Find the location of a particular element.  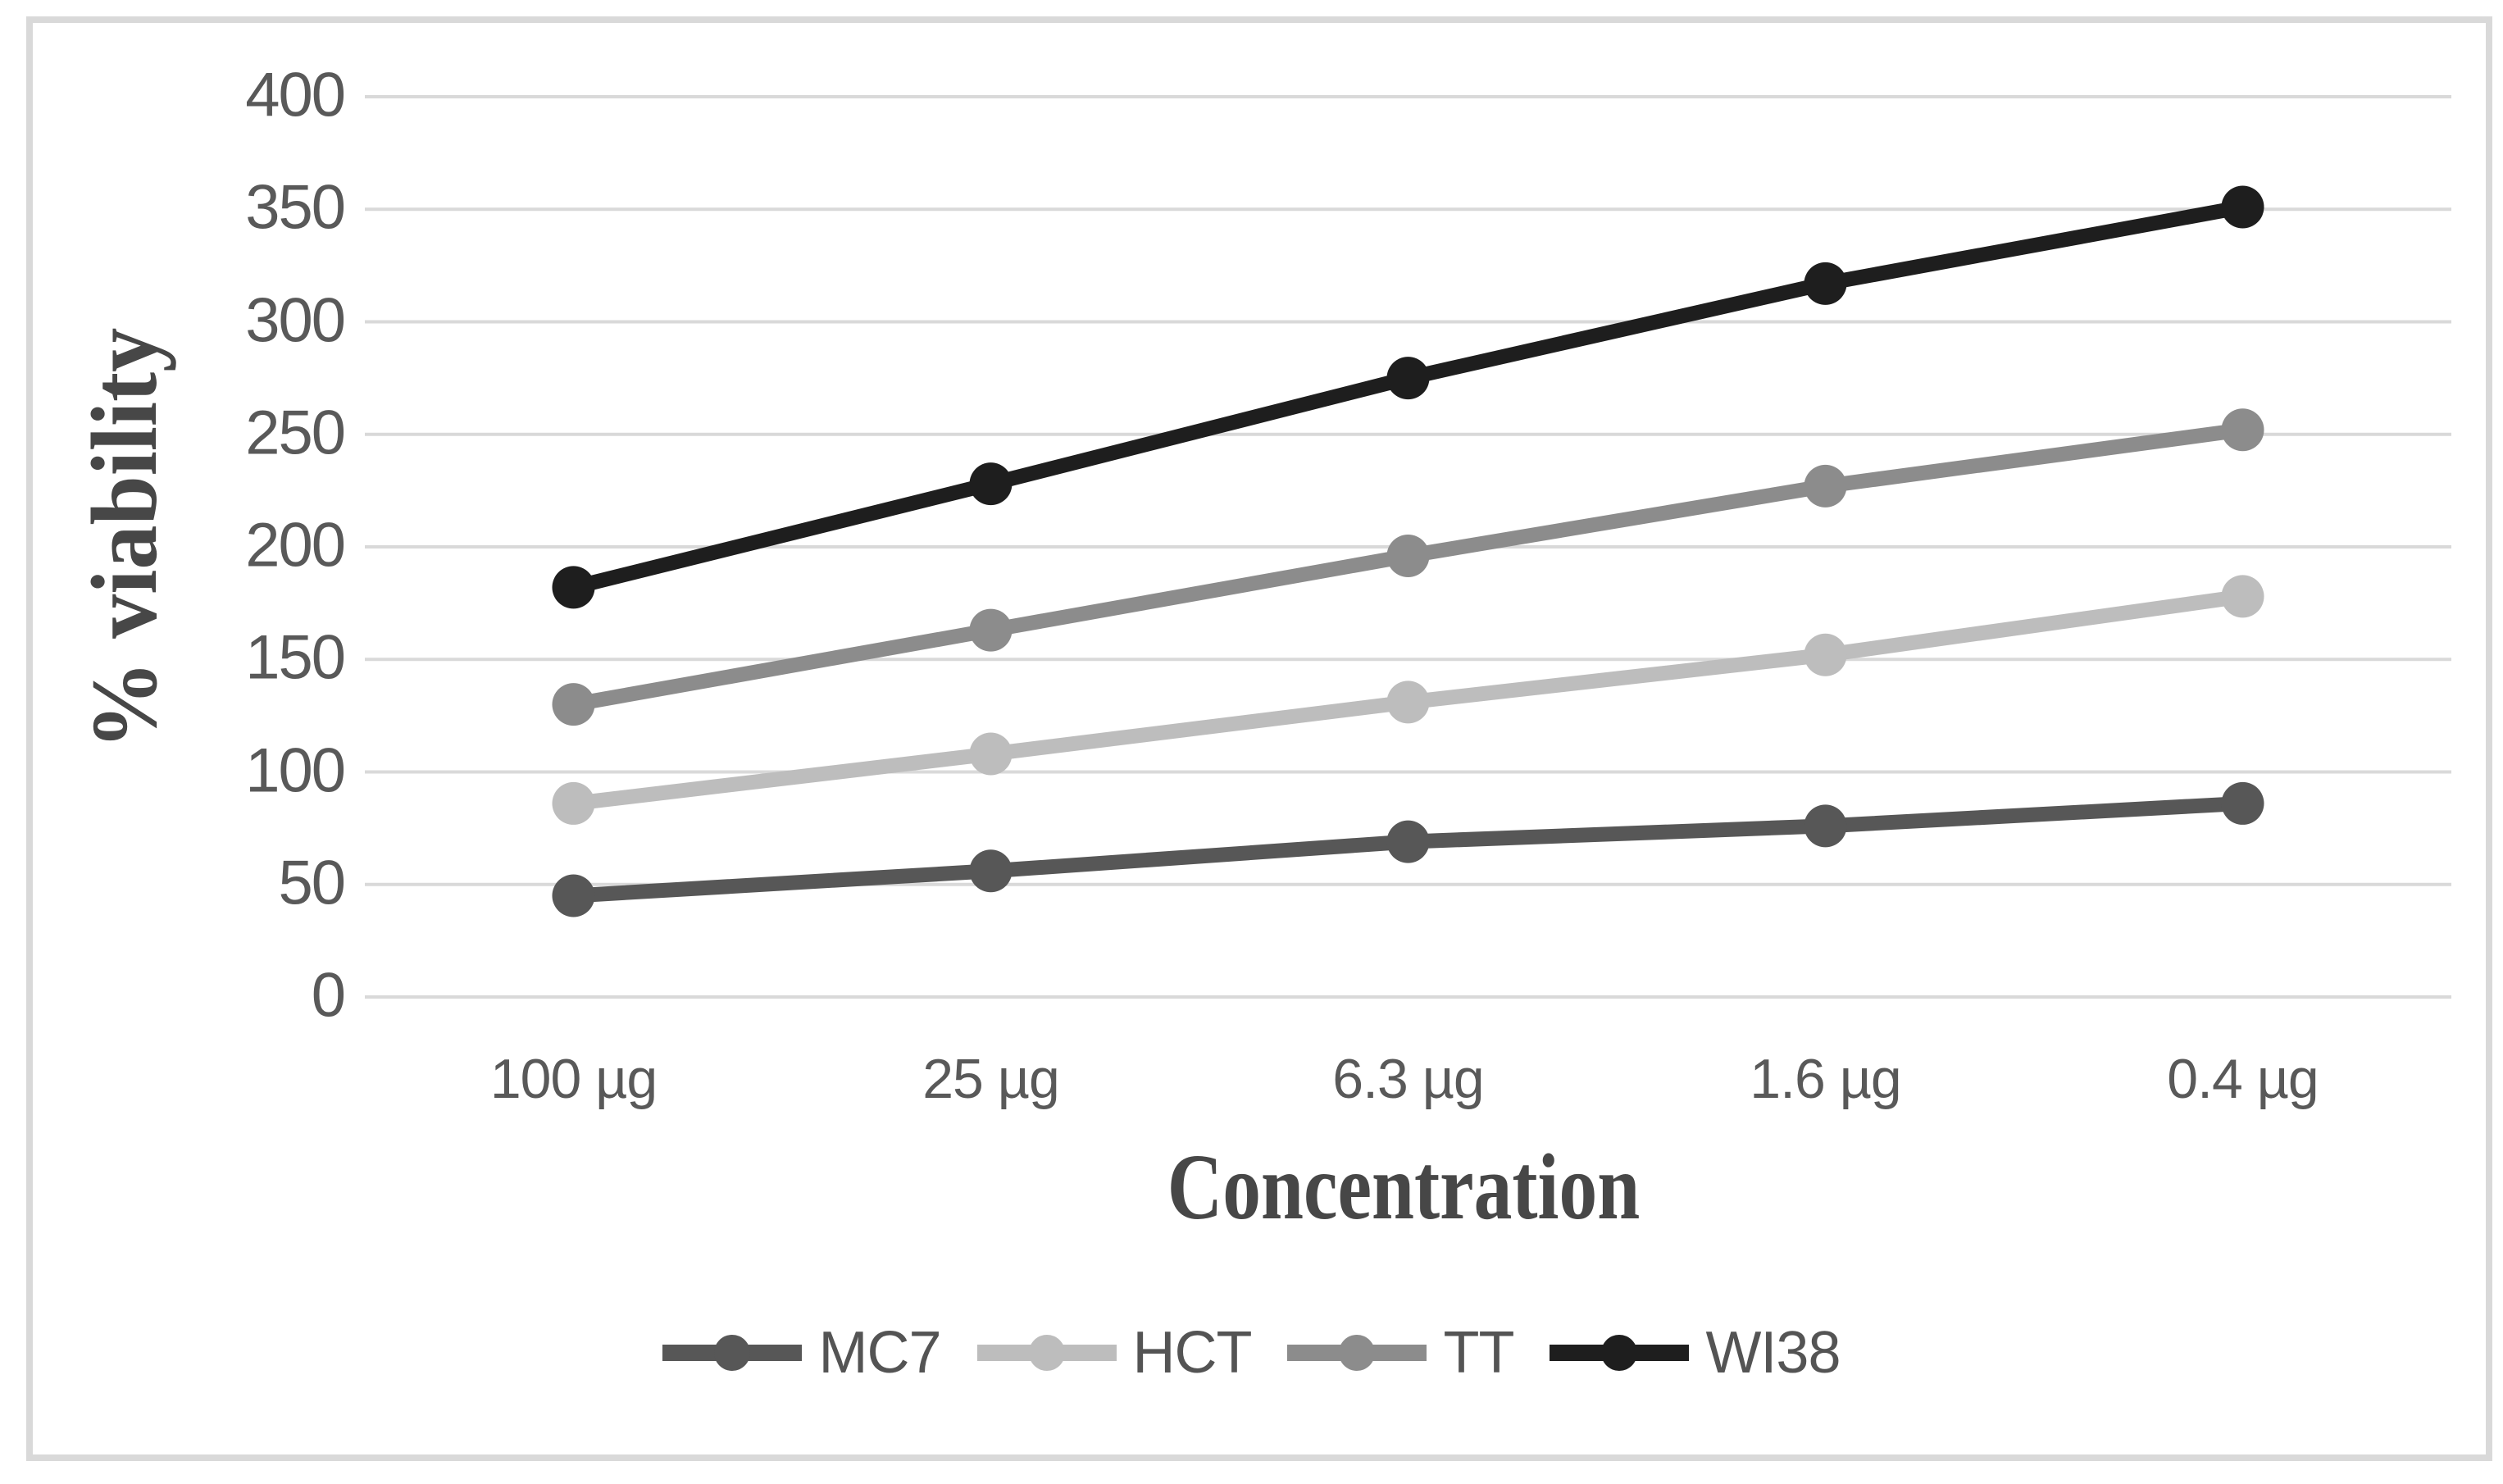

y-tick-label-250: 250 is located at coordinates (295, 433).